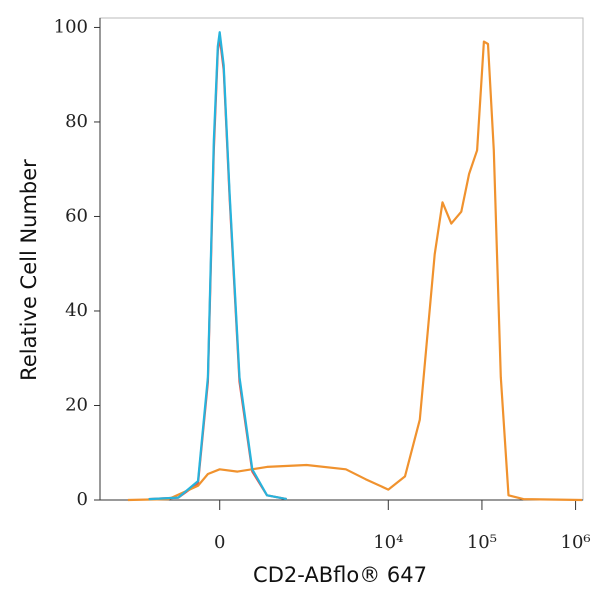 The height and width of the screenshot is (600, 600). I want to click on x-tick-label: 10⁴, so click(388, 542).